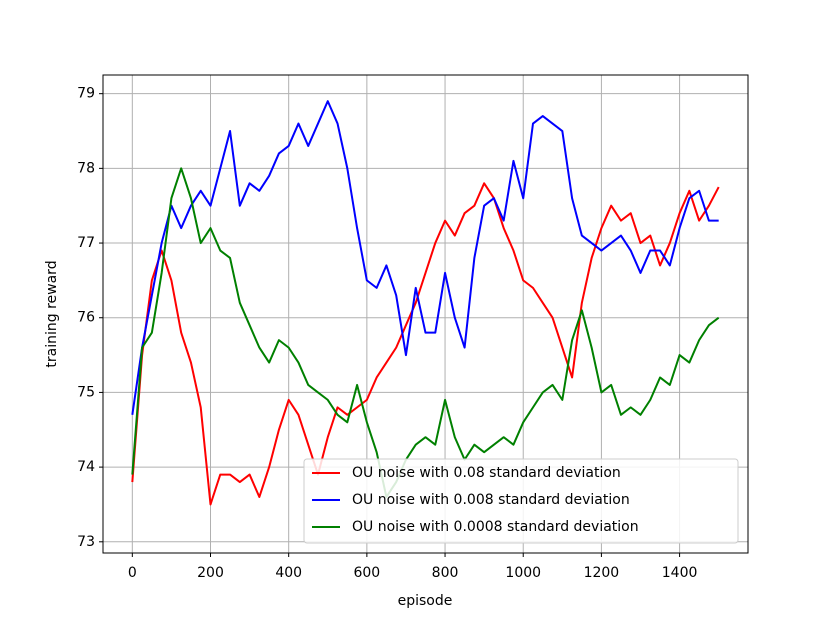 Image resolution: width=830 pixels, height=627 pixels. Describe the element at coordinates (210, 573) in the screenshot. I see `x-tick-label: 200` at that location.